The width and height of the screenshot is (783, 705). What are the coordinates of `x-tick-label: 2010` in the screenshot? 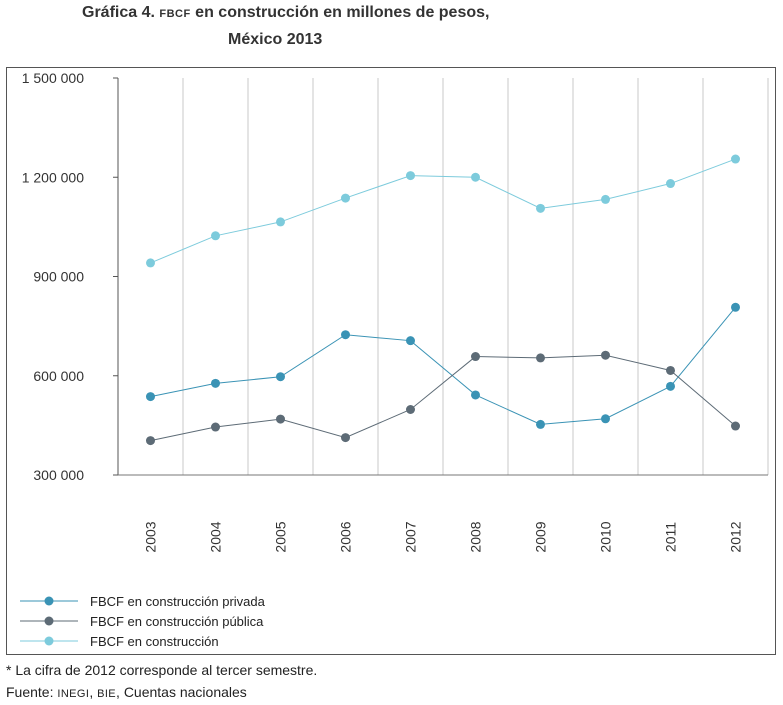 It's located at (606, 536).